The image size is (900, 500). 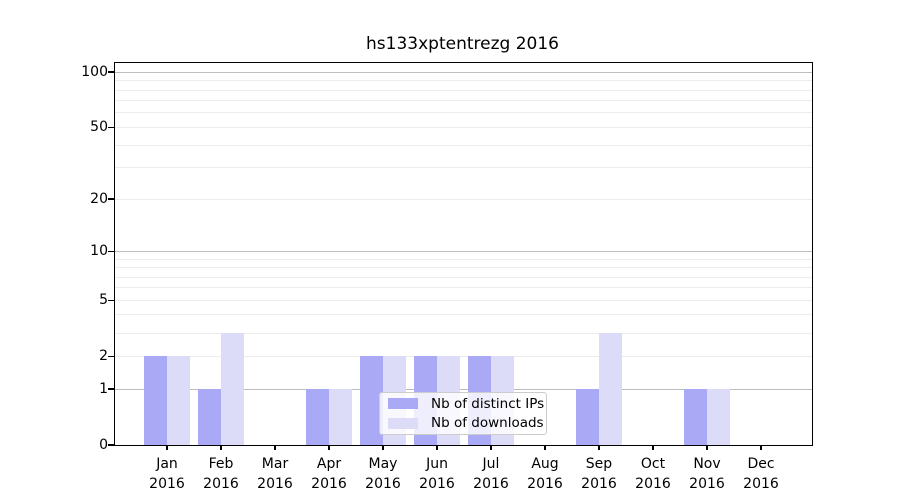 I want to click on legend-swatch-distinct-ips, so click(x=403, y=404).